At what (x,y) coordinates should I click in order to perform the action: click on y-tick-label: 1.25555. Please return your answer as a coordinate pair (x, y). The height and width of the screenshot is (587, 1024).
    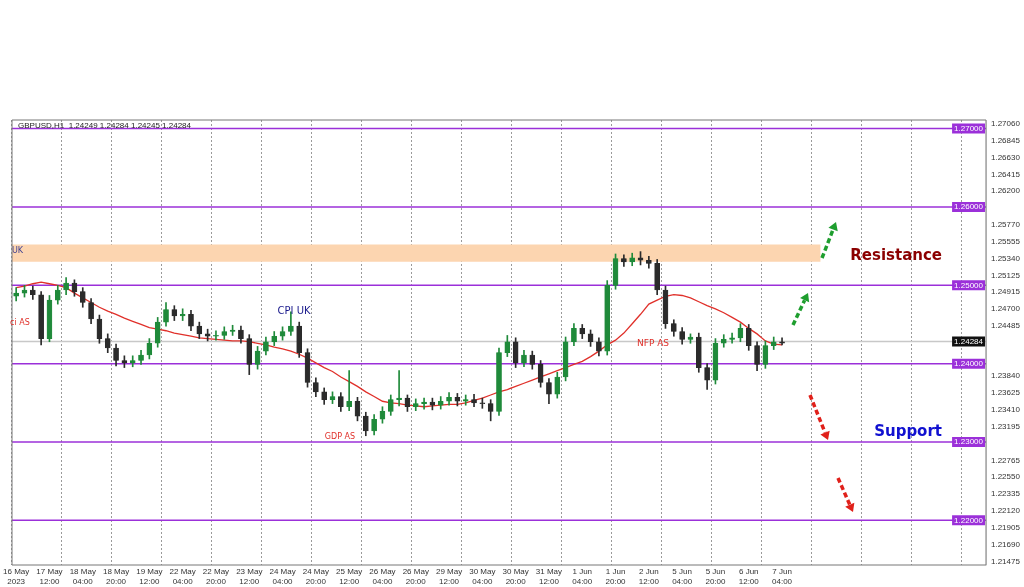
    Looking at the image, I should click on (1006, 242).